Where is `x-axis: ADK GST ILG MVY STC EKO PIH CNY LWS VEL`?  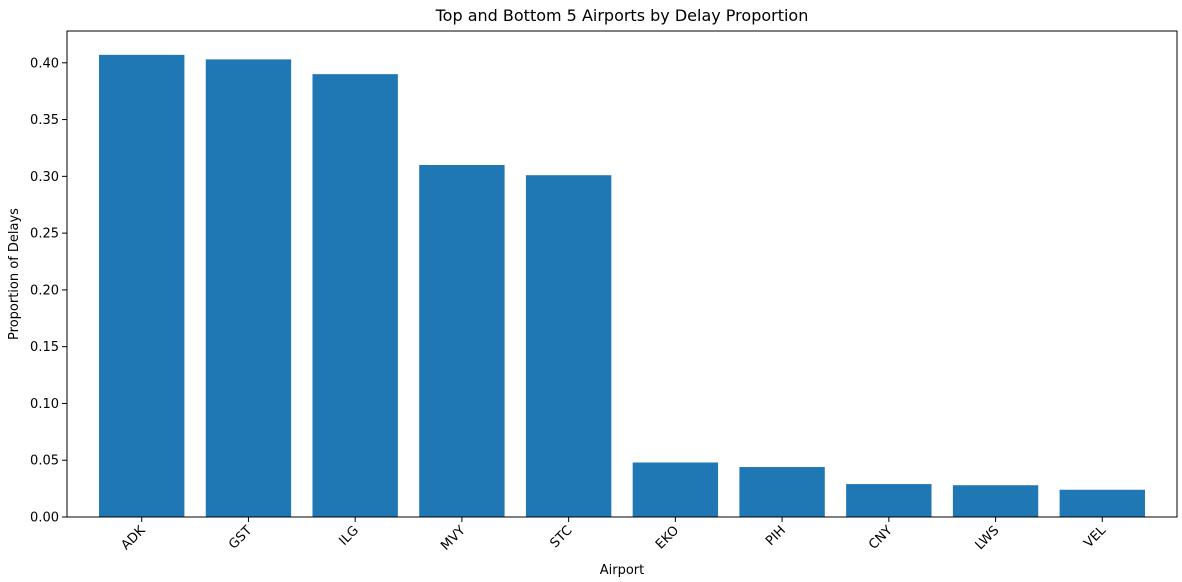
x-axis: ADK GST ILG MVY STC EKO PIH CNY LWS VEL is located at coordinates (614, 535).